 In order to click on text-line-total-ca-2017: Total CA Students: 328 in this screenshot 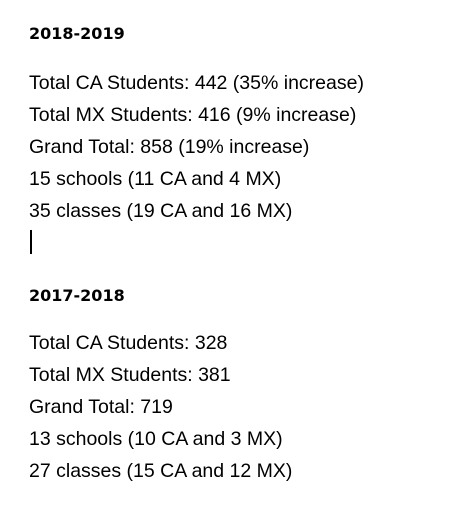, I will do `click(128, 343)`.